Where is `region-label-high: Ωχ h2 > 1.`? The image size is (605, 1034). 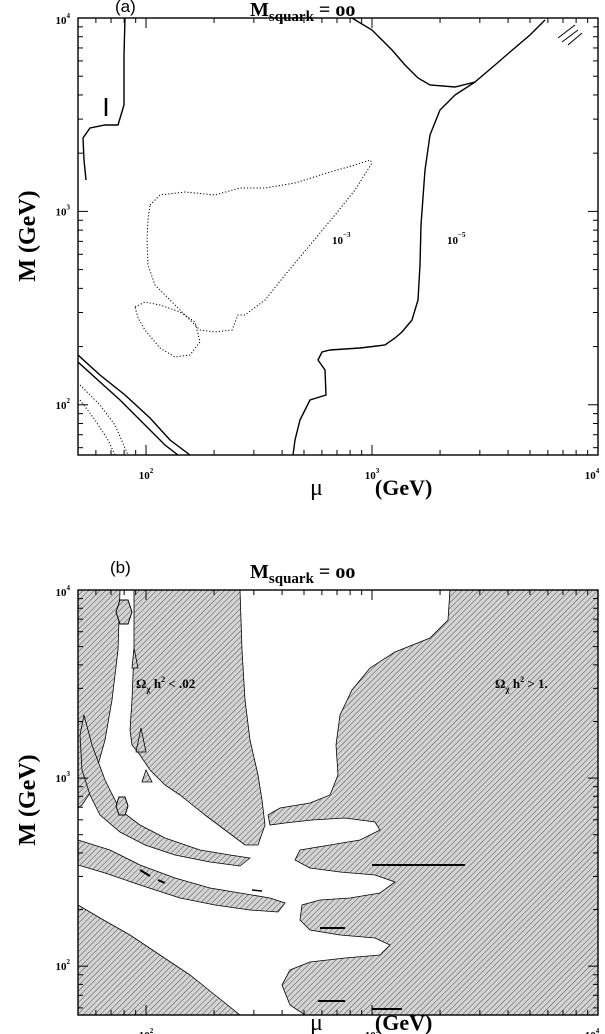
region-label-high: Ωχ h2 > 1. is located at coordinates (521, 684).